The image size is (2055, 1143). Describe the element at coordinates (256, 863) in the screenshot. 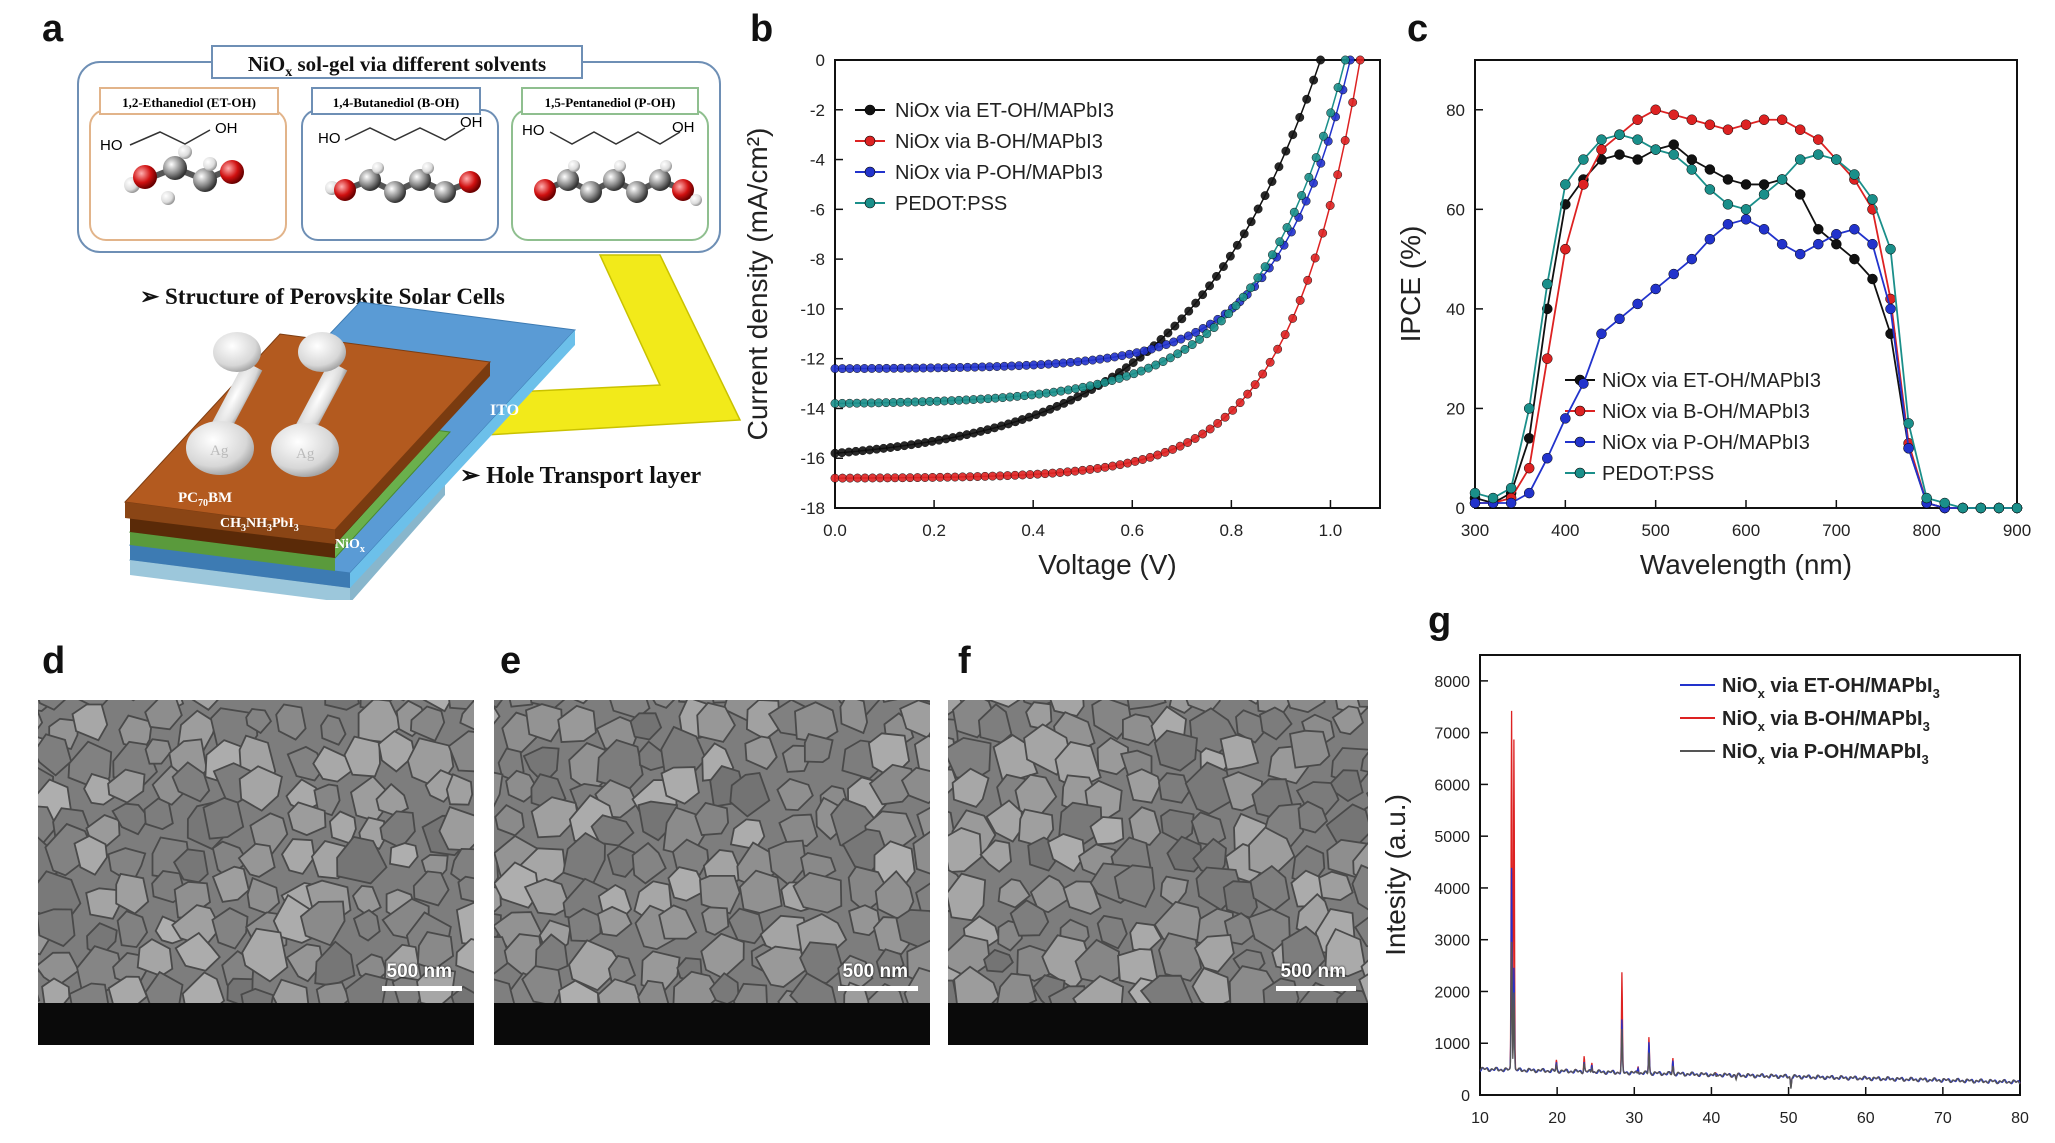

I see `sem-grains-d` at that location.